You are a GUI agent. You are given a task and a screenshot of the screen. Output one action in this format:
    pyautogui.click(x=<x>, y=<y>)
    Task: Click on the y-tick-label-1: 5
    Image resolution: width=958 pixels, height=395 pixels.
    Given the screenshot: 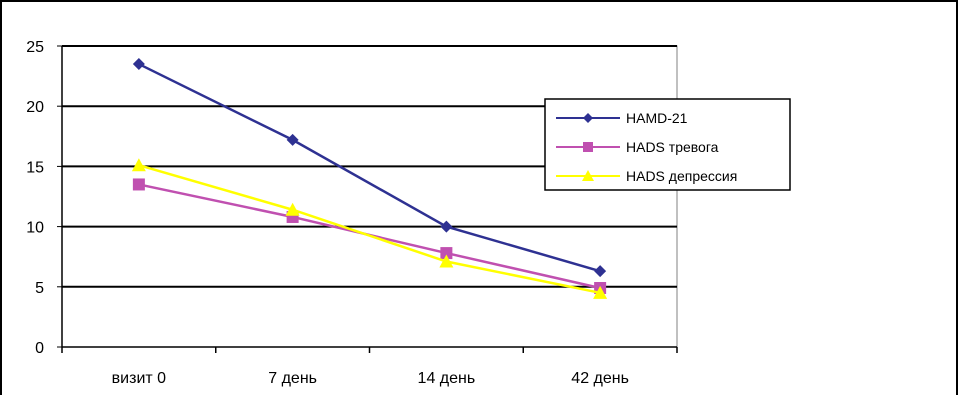 What is the action you would take?
    pyautogui.click(x=39, y=288)
    